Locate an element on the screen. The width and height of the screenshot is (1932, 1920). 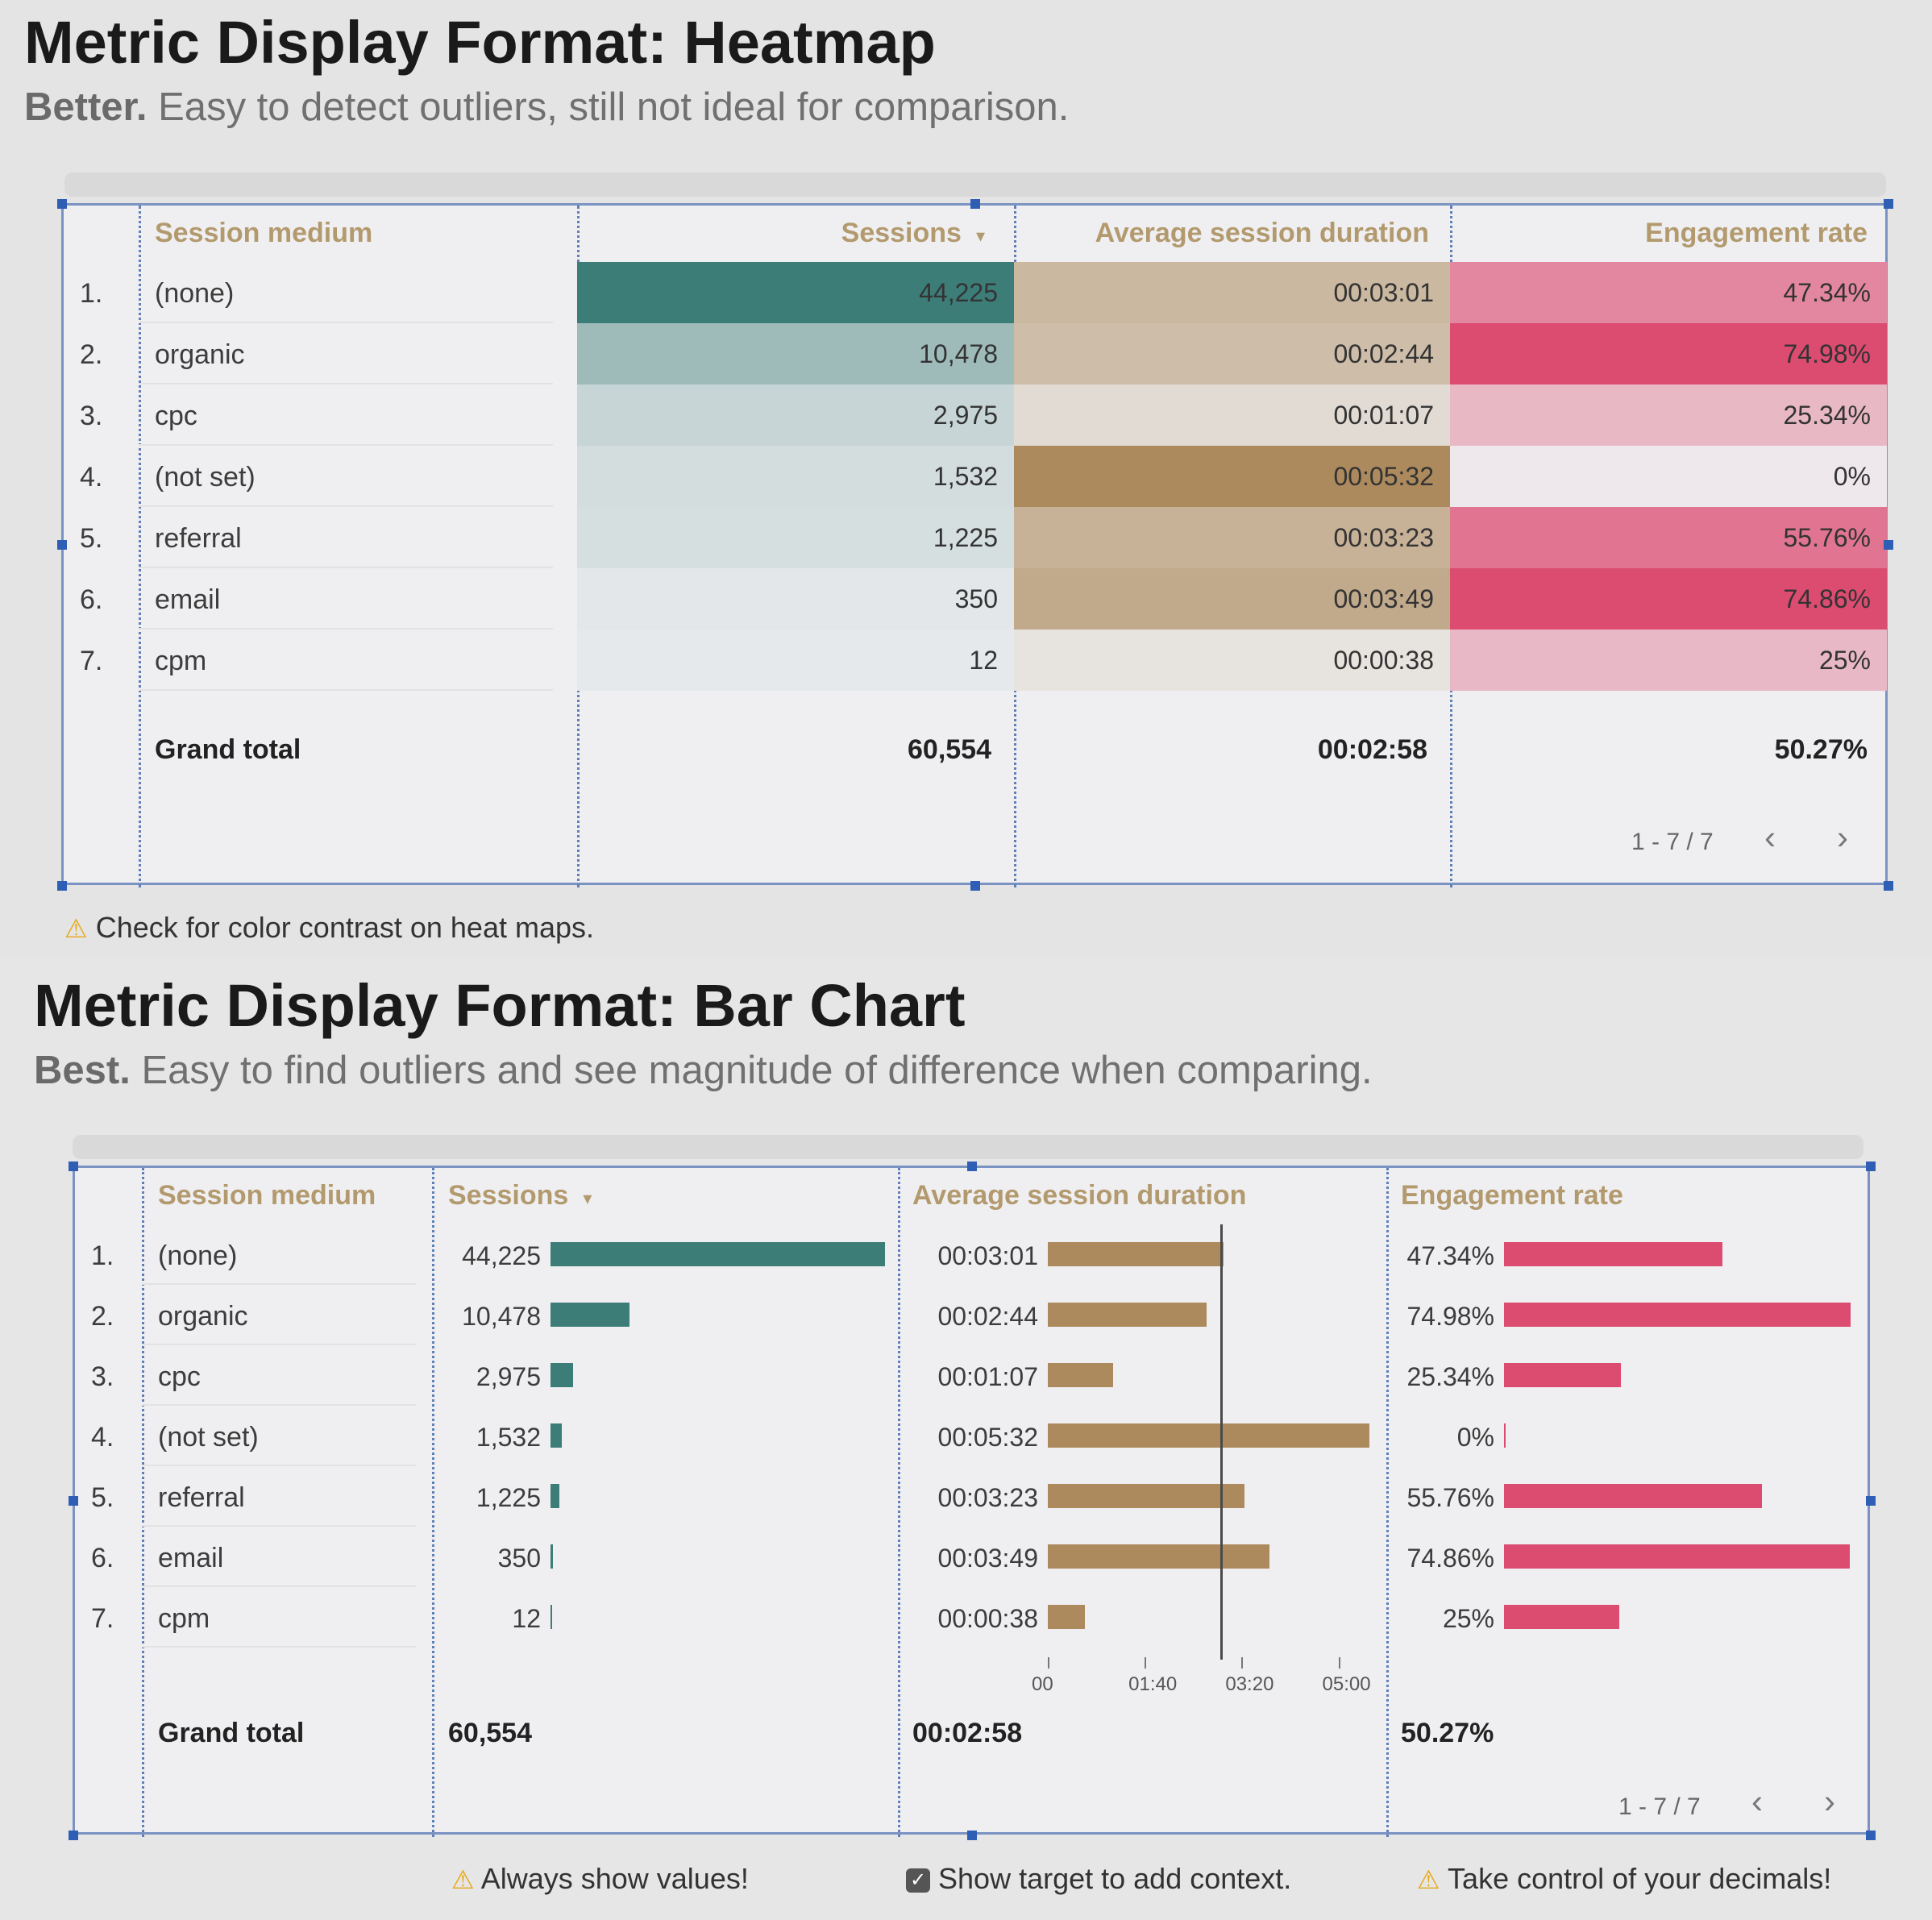
heatmap-cell-duration: 00:00:38 is located at coordinates (1232, 661).